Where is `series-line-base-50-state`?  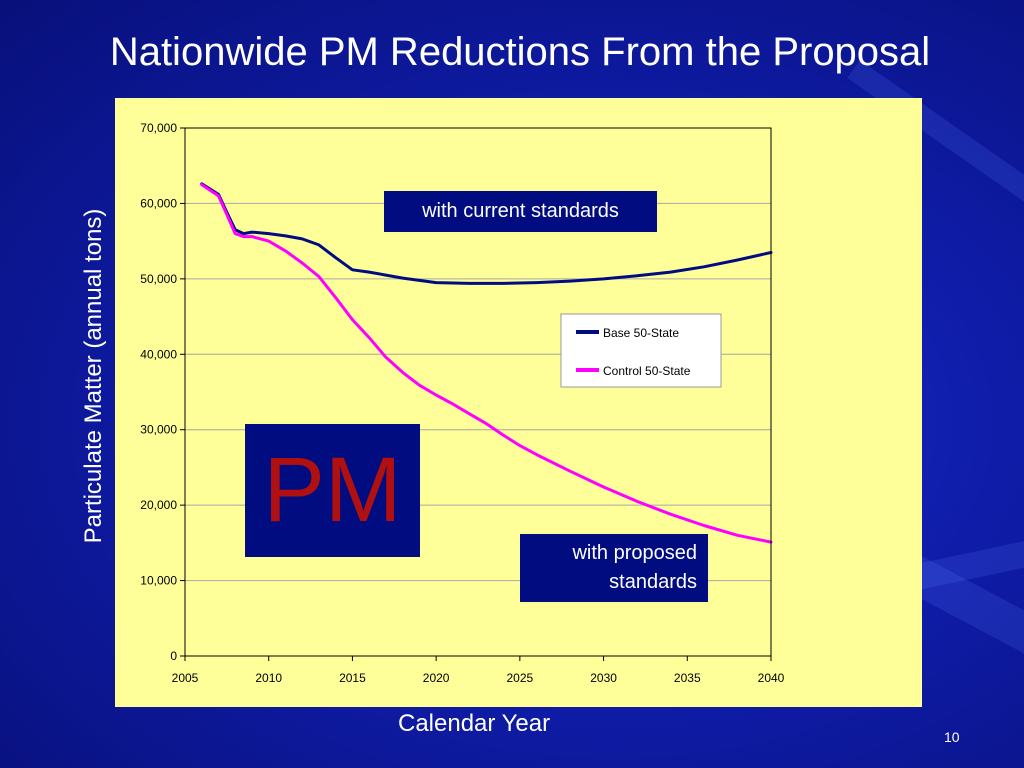 series-line-base-50-state is located at coordinates (486, 233).